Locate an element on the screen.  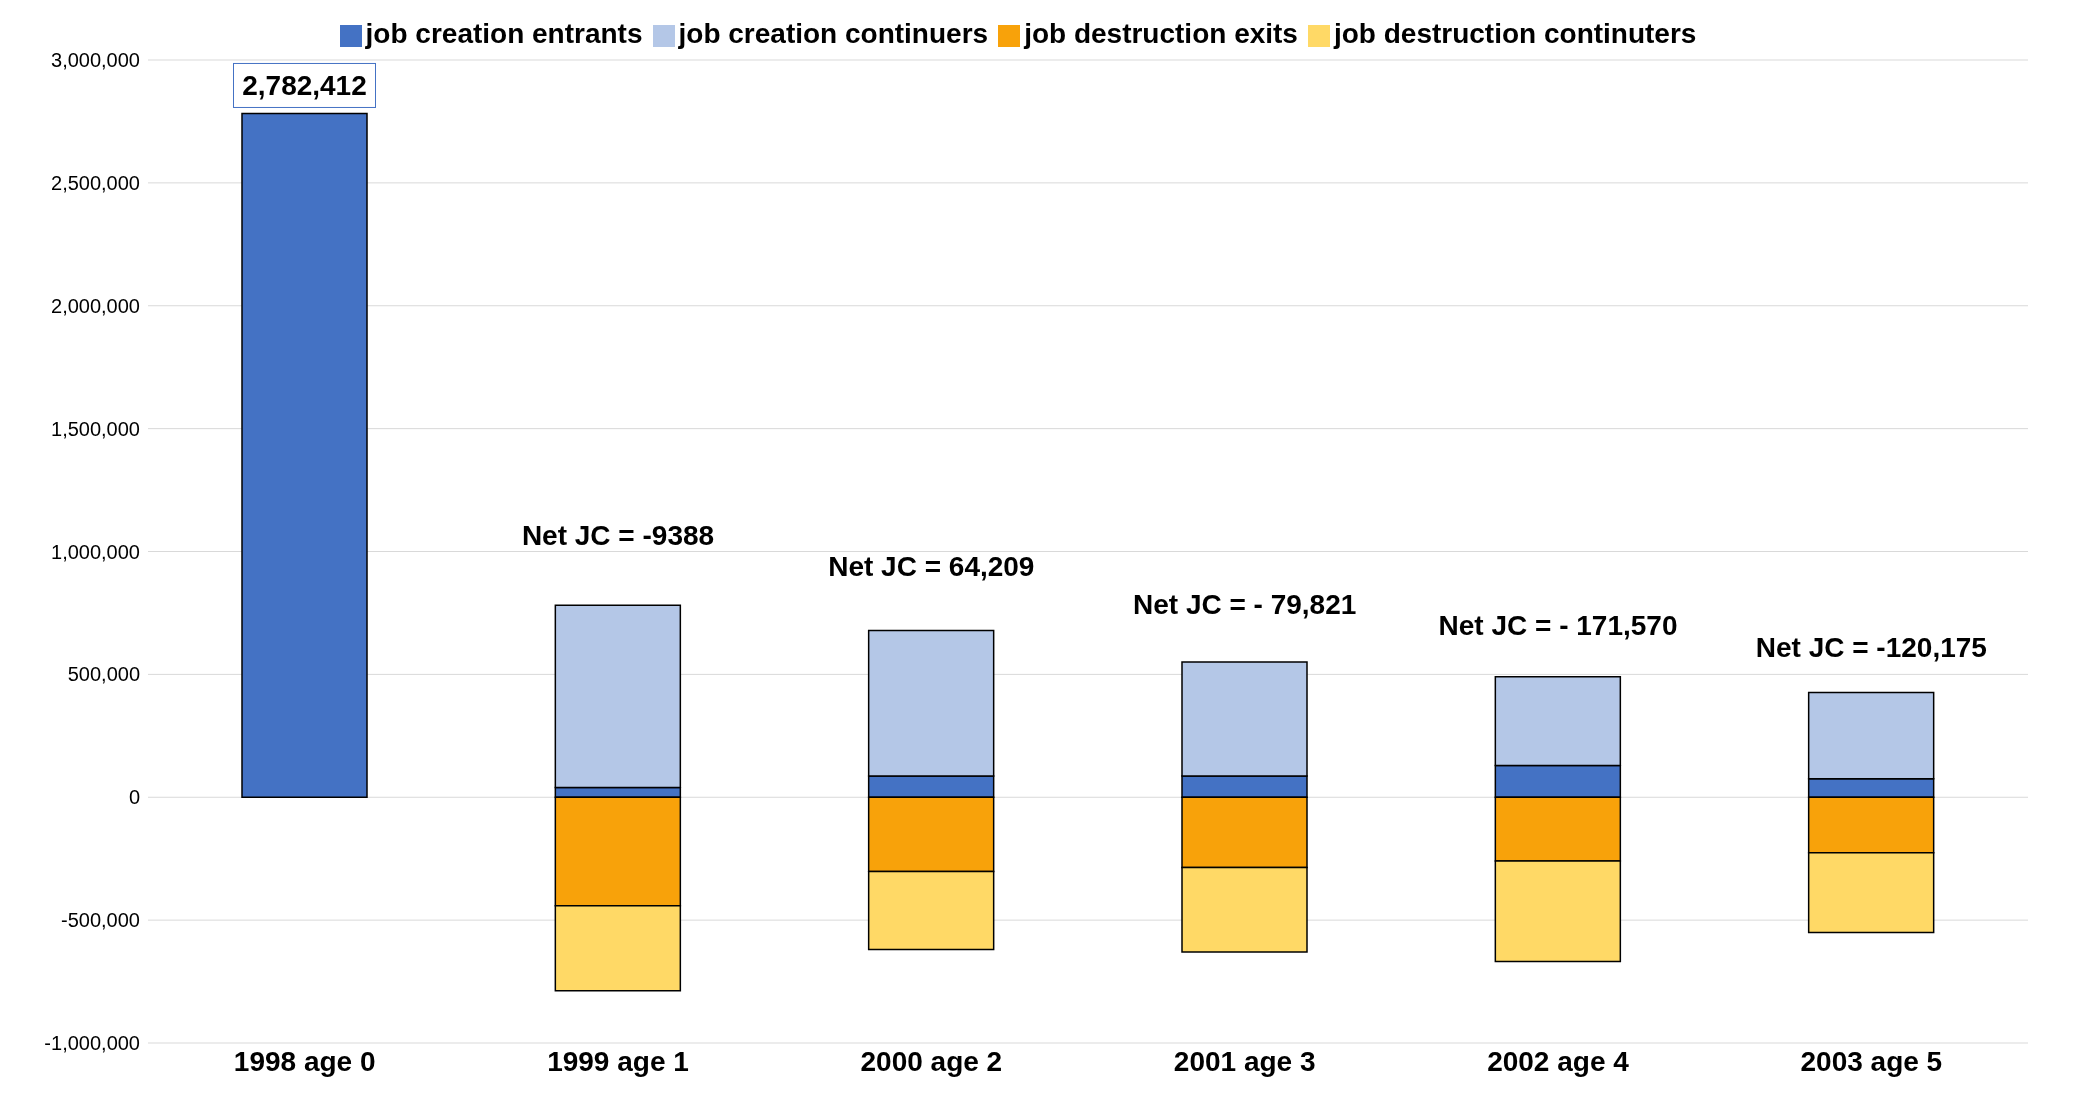
y-tick-label: 3,000,000 is located at coordinates (95, 60).